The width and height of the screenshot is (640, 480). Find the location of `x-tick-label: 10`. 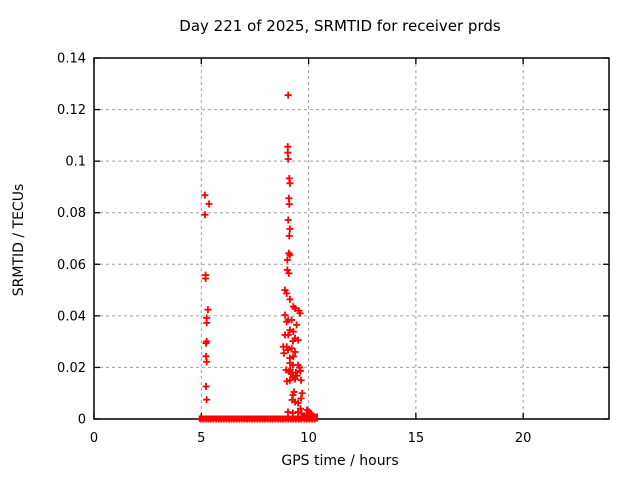

x-tick-label: 10 is located at coordinates (308, 438).